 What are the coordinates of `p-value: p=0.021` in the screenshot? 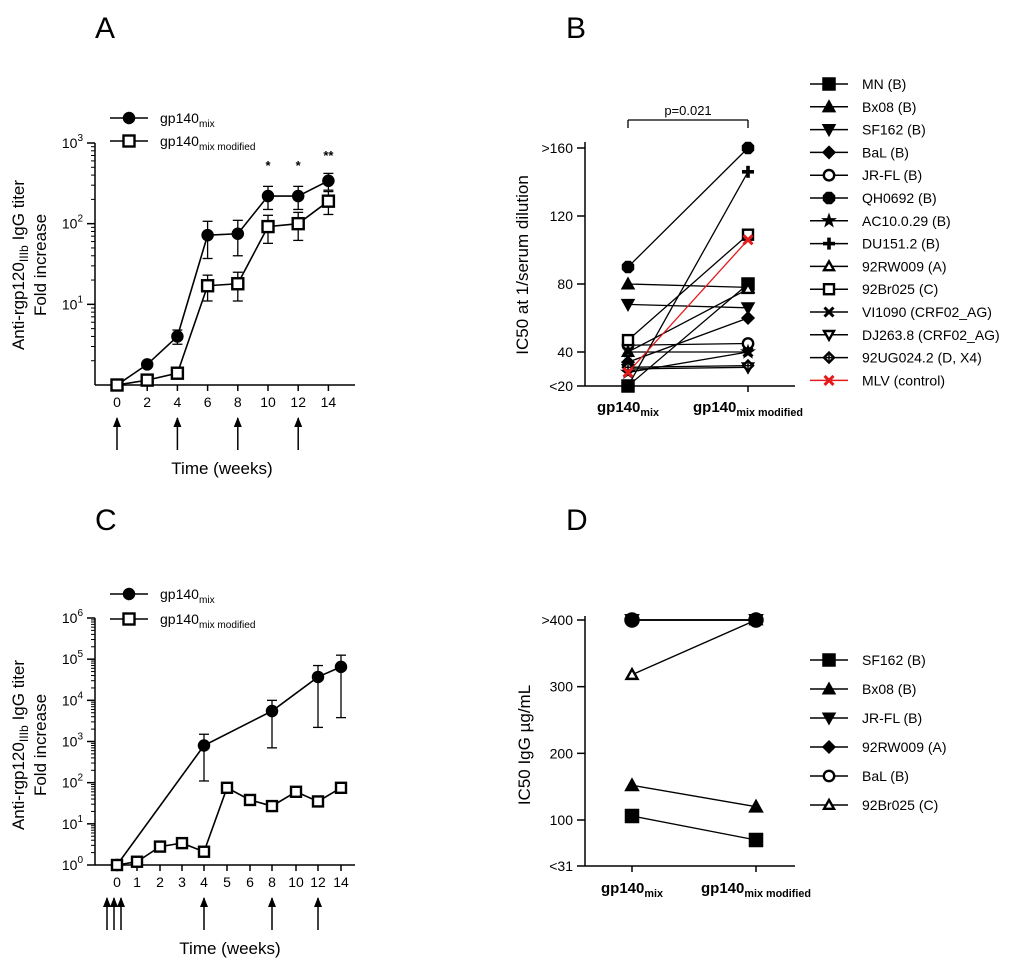 It's located at (687, 110).